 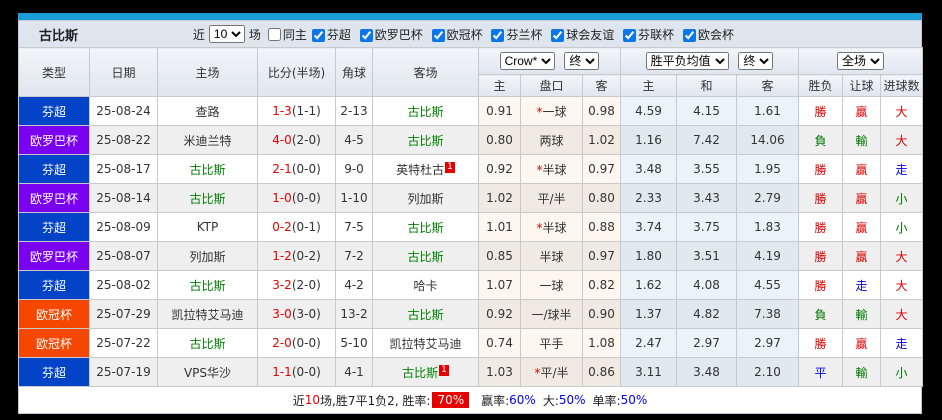 I want to click on footer-near-label: 近, so click(x=298, y=400).